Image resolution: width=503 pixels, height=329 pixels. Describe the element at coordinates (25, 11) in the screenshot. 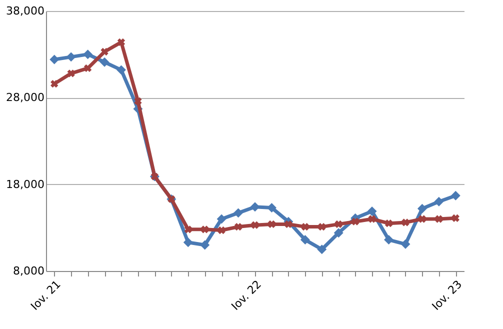

I see `y-tick-label: 38,000` at that location.